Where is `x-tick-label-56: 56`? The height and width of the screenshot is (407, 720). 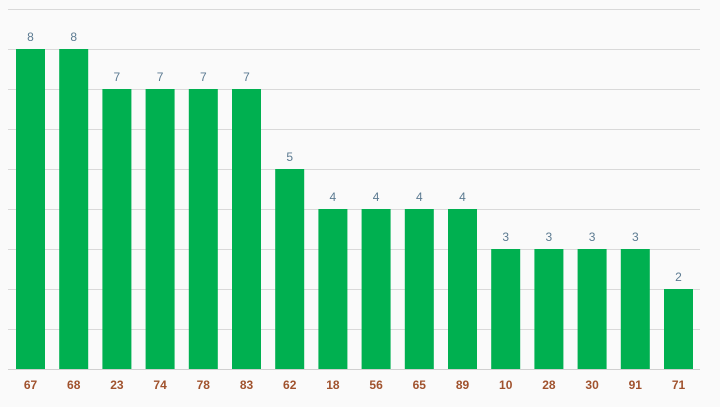
x-tick-label-56: 56 is located at coordinates (376, 385).